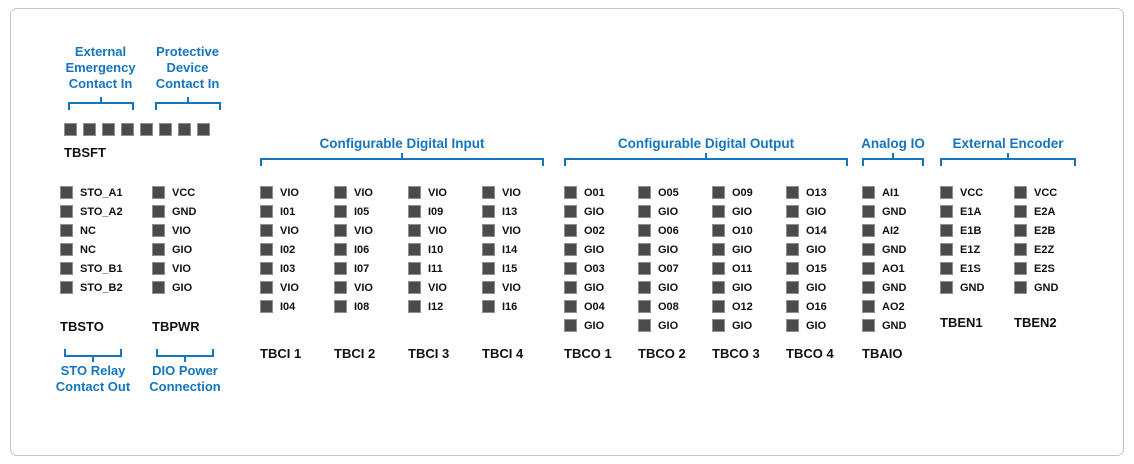 The image size is (1134, 464). What do you see at coordinates (742, 192) in the screenshot?
I see `pin-label: O09` at bounding box center [742, 192].